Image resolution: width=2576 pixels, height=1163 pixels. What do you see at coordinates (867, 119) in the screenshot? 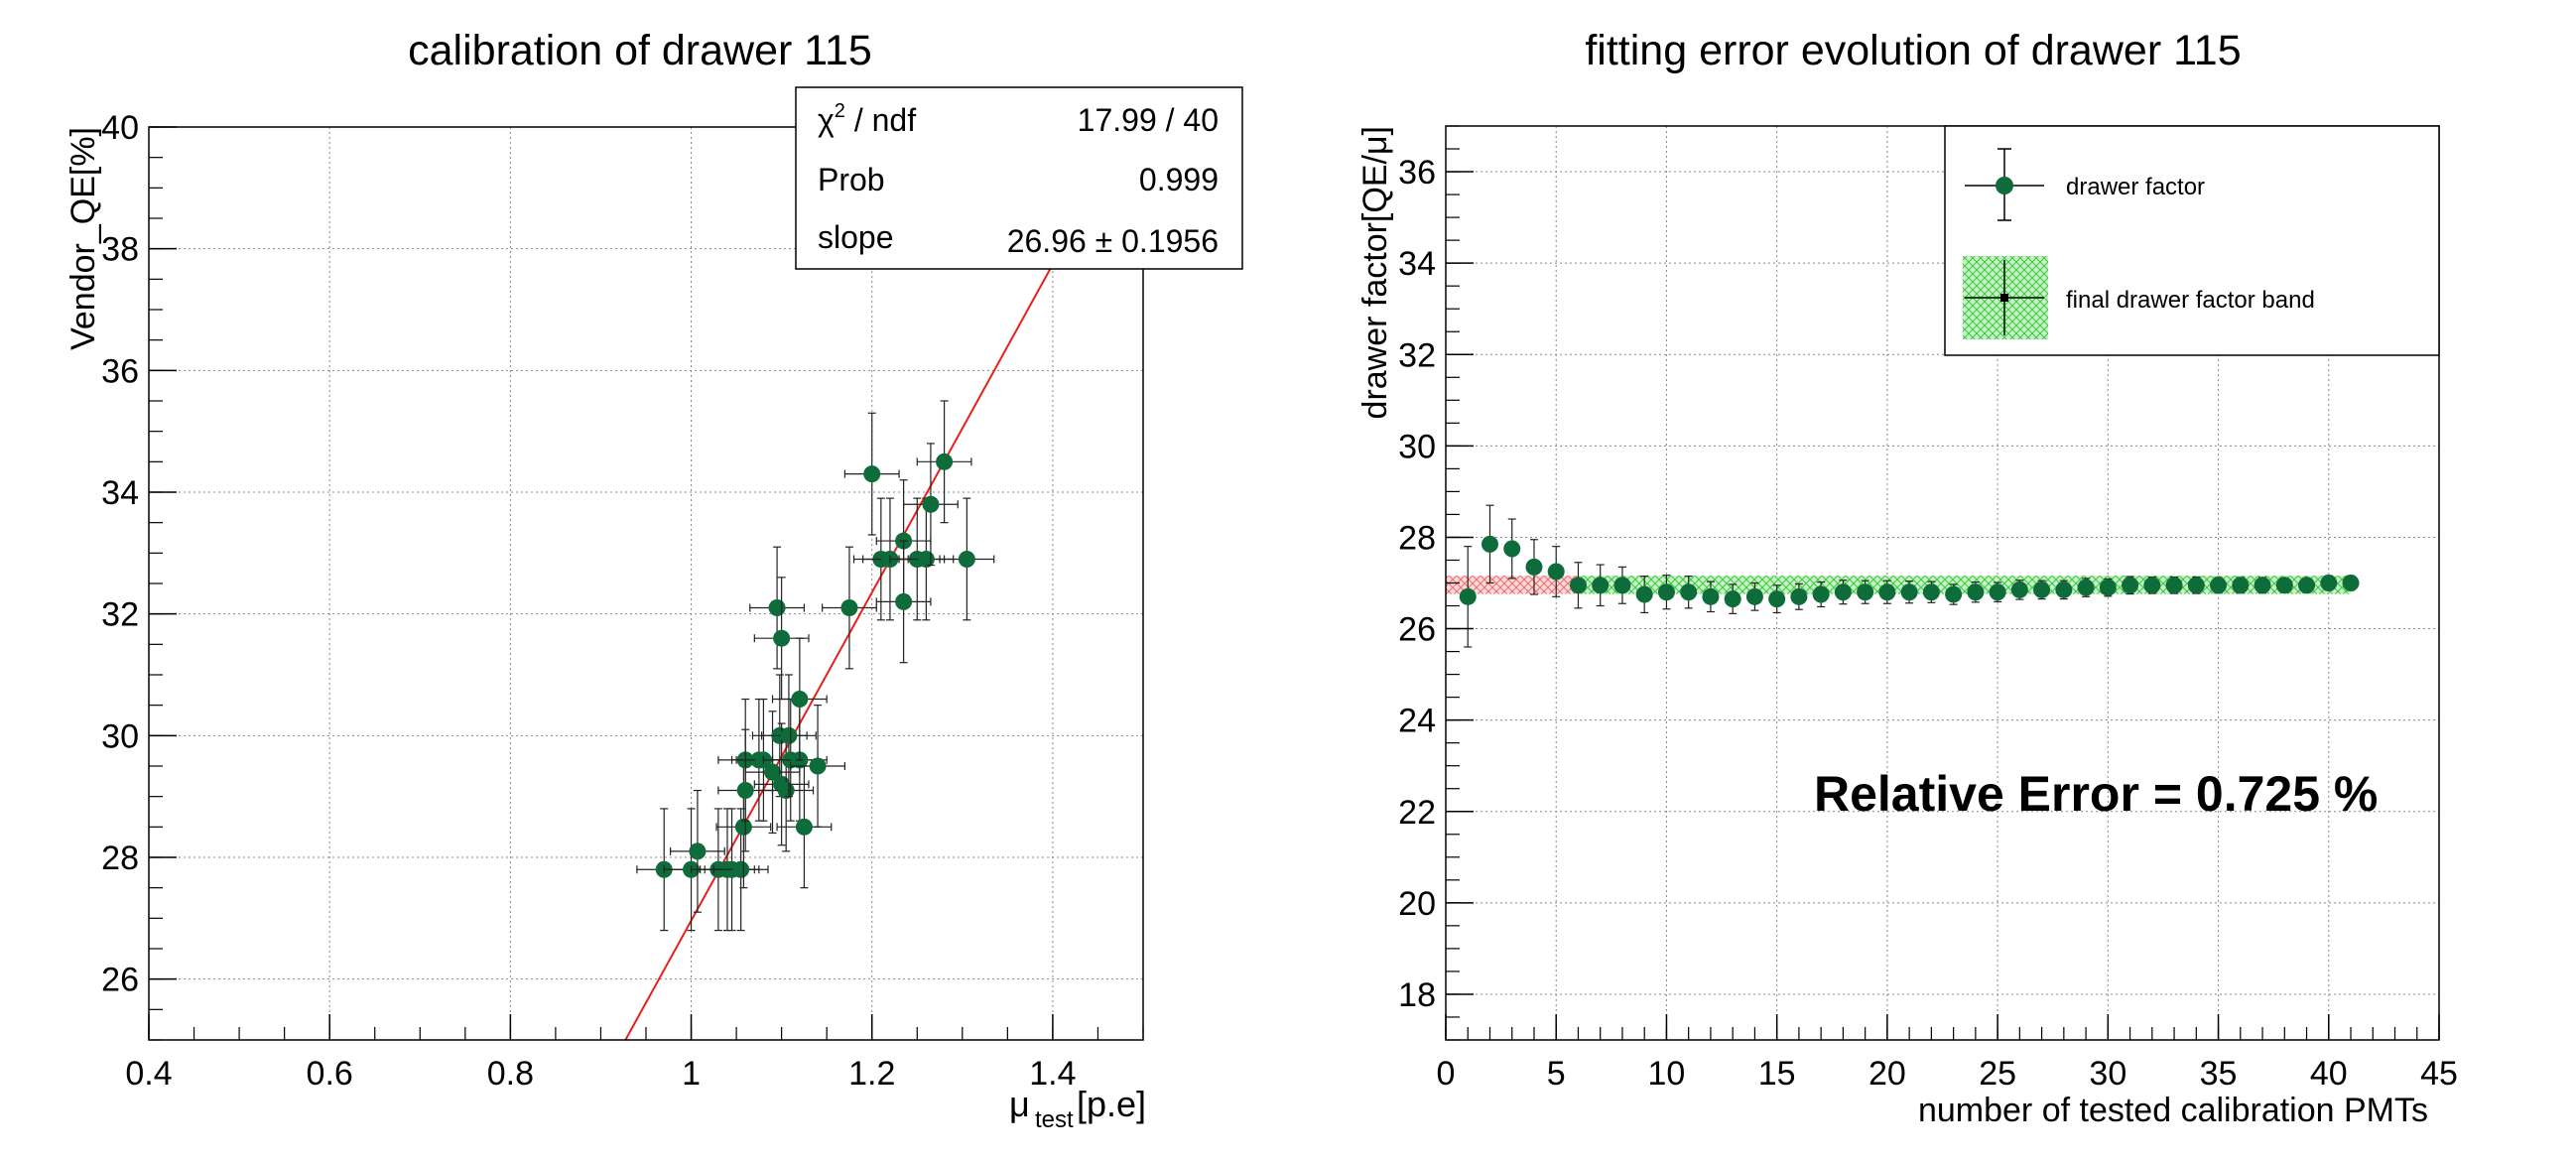
I see `stats-label-chi2: χ2 / ndf` at bounding box center [867, 119].